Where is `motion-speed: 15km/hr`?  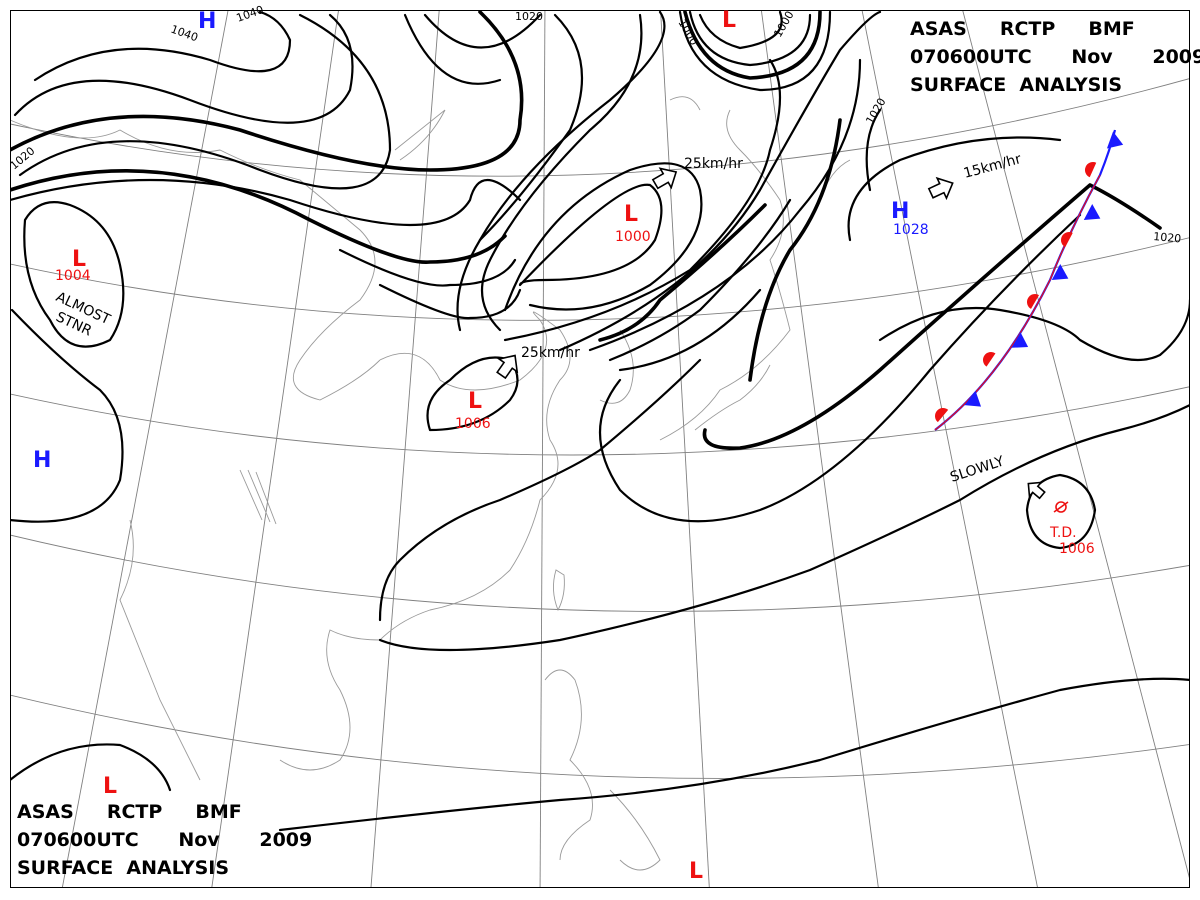 motion-speed: 15km/hr is located at coordinates (992, 166).